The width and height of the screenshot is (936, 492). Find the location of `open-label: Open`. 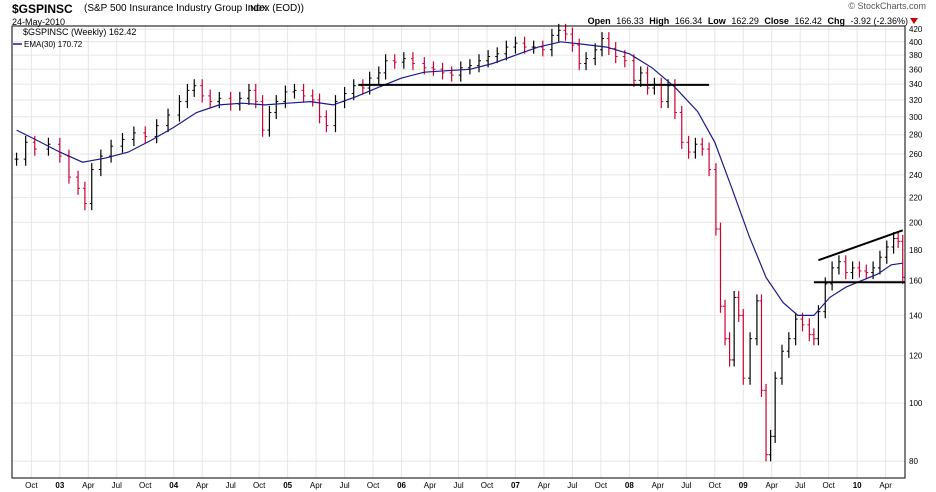

open-label: Open is located at coordinates (599, 21).